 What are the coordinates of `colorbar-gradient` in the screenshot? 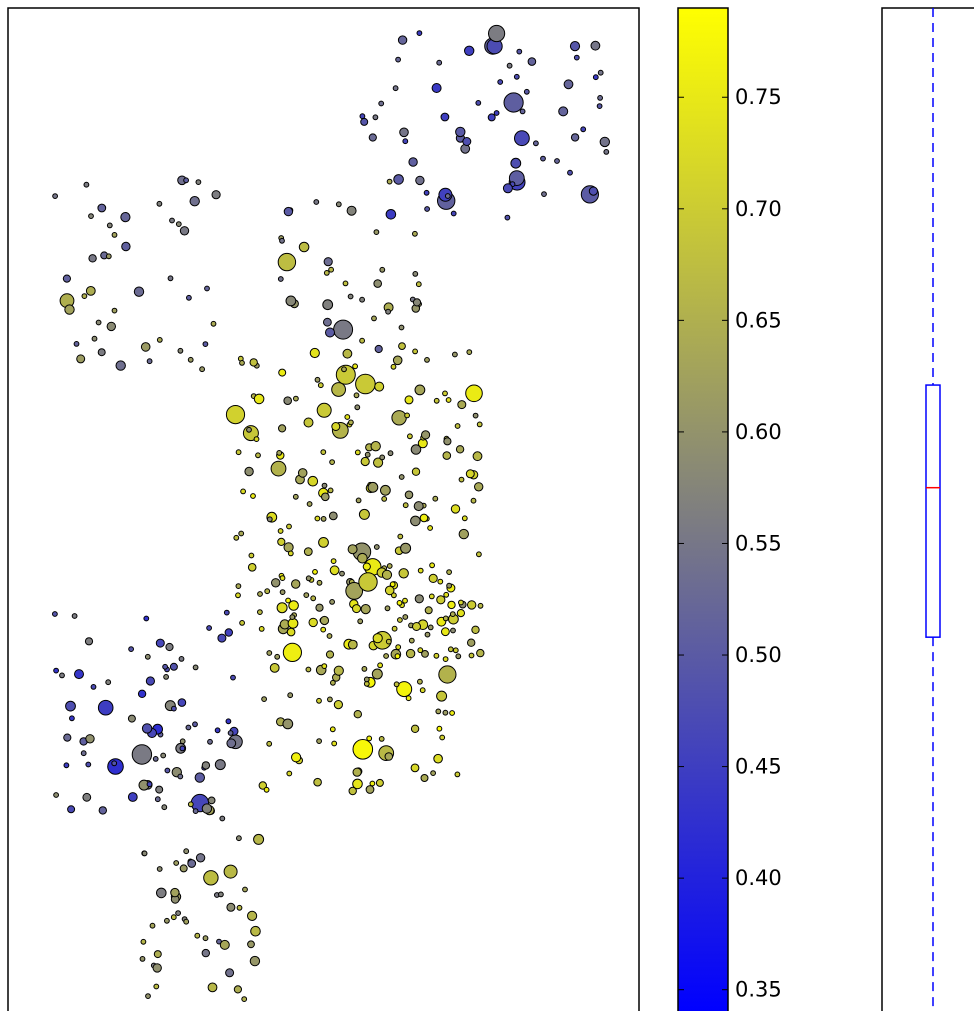 It's located at (703, 509).